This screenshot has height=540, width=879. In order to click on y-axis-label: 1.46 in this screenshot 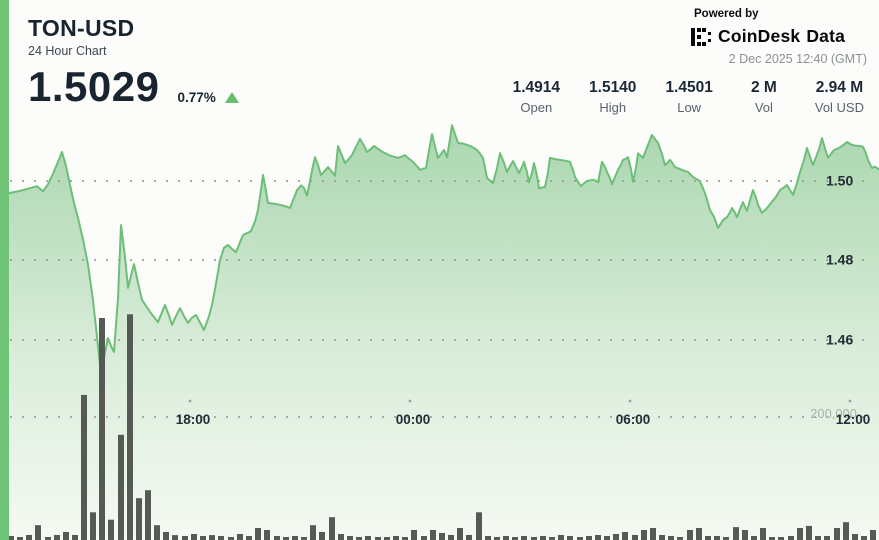, I will do `click(840, 339)`.